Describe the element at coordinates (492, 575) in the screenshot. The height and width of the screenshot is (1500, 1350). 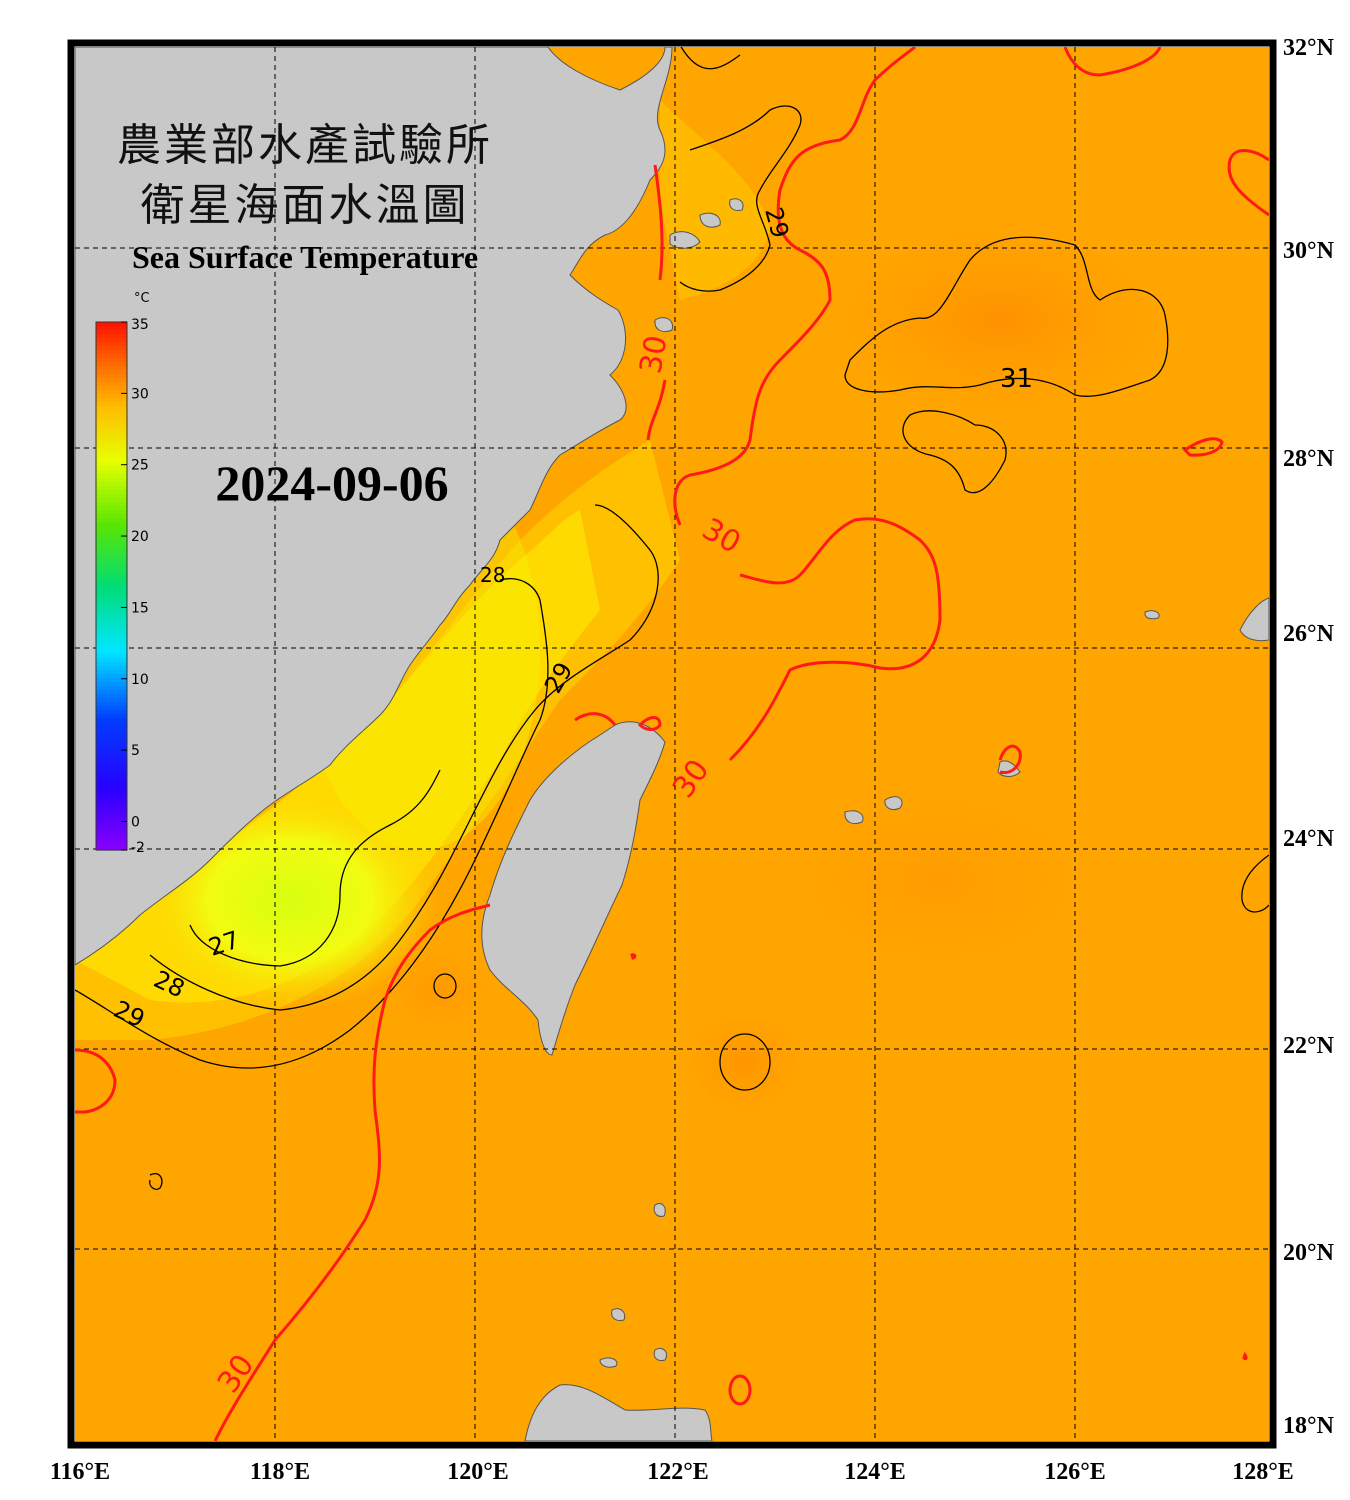
I see `contour-label-28-coast: 28` at that location.